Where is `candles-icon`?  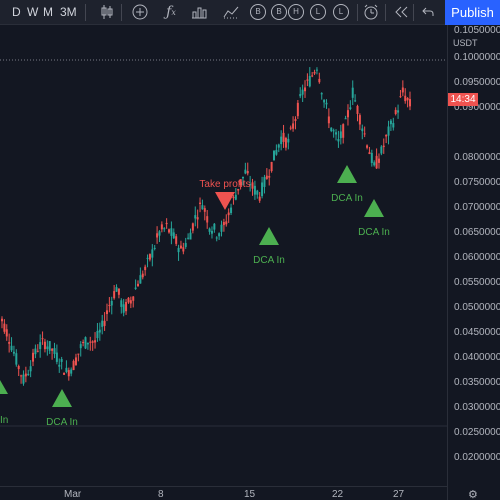 candles-icon is located at coordinates (107, 12).